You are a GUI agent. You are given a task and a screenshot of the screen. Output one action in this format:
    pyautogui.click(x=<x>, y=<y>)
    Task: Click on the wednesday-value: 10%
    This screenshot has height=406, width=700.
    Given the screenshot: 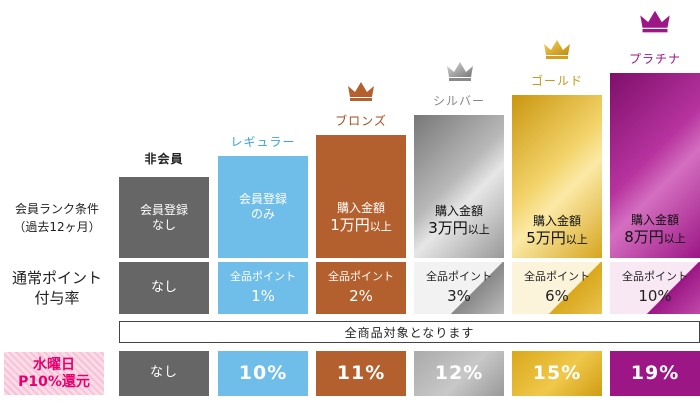 What is the action you would take?
    pyautogui.click(x=263, y=372)
    